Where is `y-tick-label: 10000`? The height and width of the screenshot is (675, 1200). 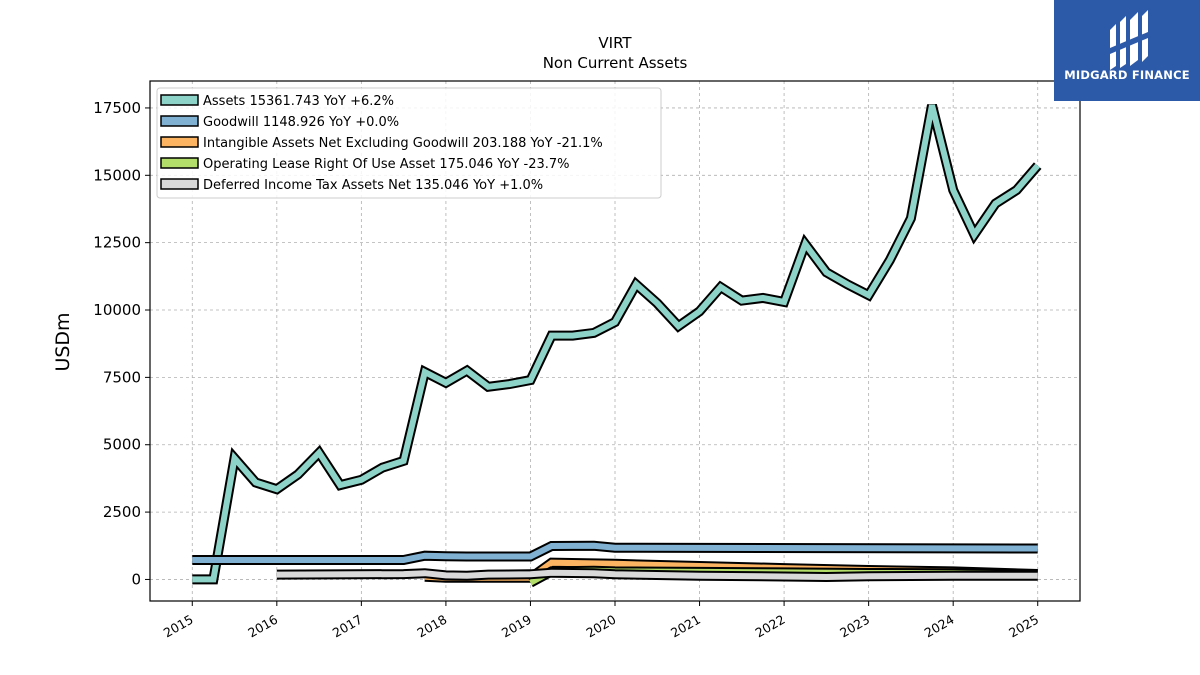 y-tick-label: 10000 is located at coordinates (117, 310).